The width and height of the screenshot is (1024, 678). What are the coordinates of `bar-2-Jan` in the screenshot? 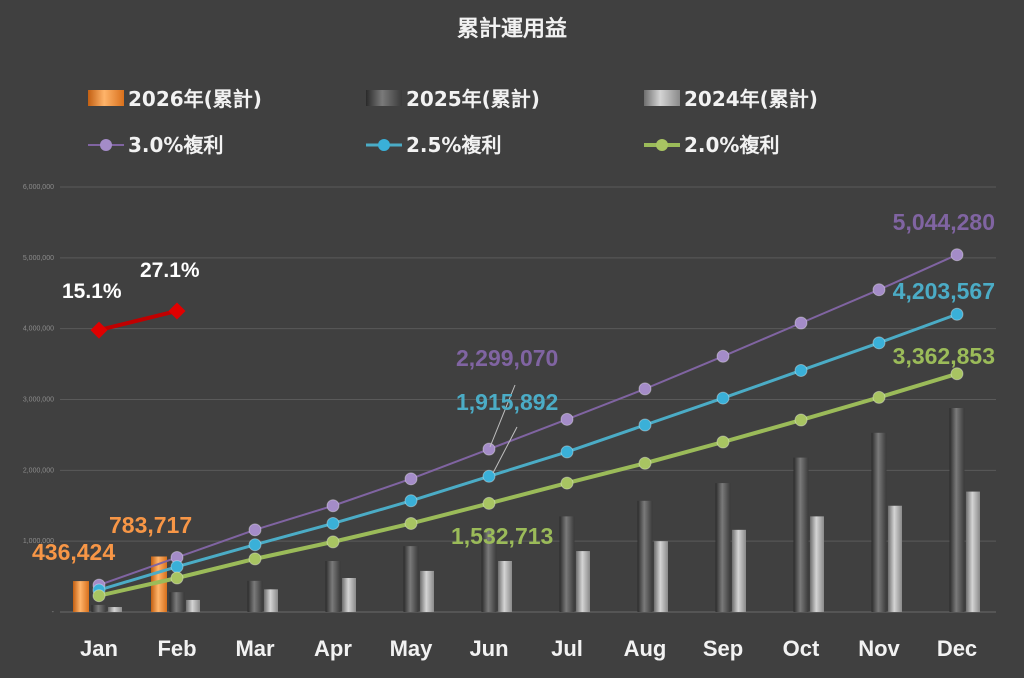 It's located at (115, 609).